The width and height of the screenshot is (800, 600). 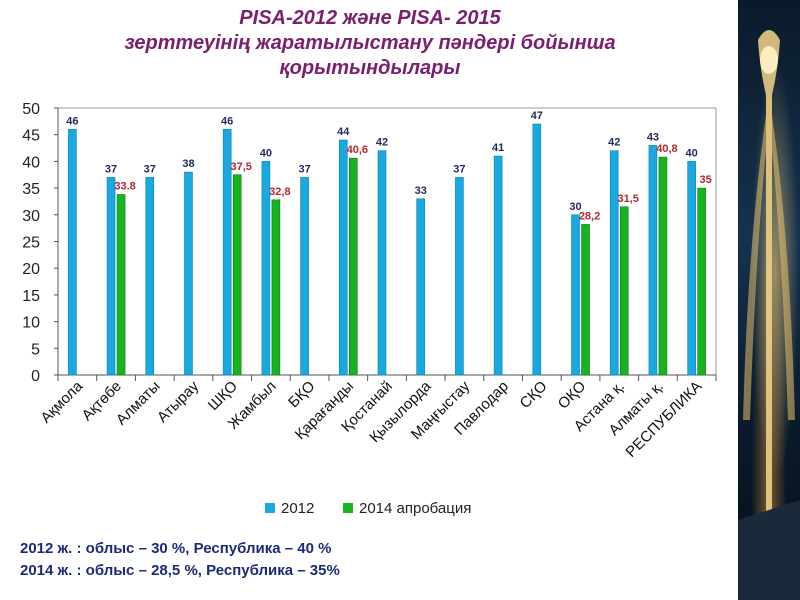 What do you see at coordinates (628, 199) in the screenshot?
I see `data-label-2014: 31,5` at bounding box center [628, 199].